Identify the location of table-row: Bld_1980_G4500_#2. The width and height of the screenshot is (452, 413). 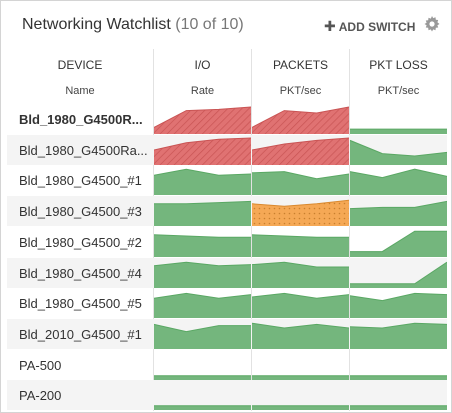
(227, 242).